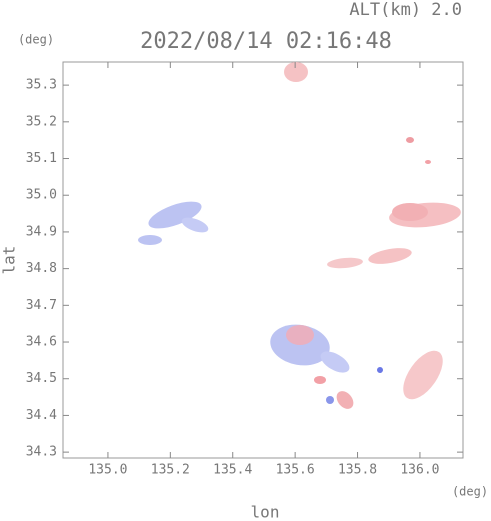 The image size is (491, 521). I want to click on x-unit: (deg), so click(470, 492).